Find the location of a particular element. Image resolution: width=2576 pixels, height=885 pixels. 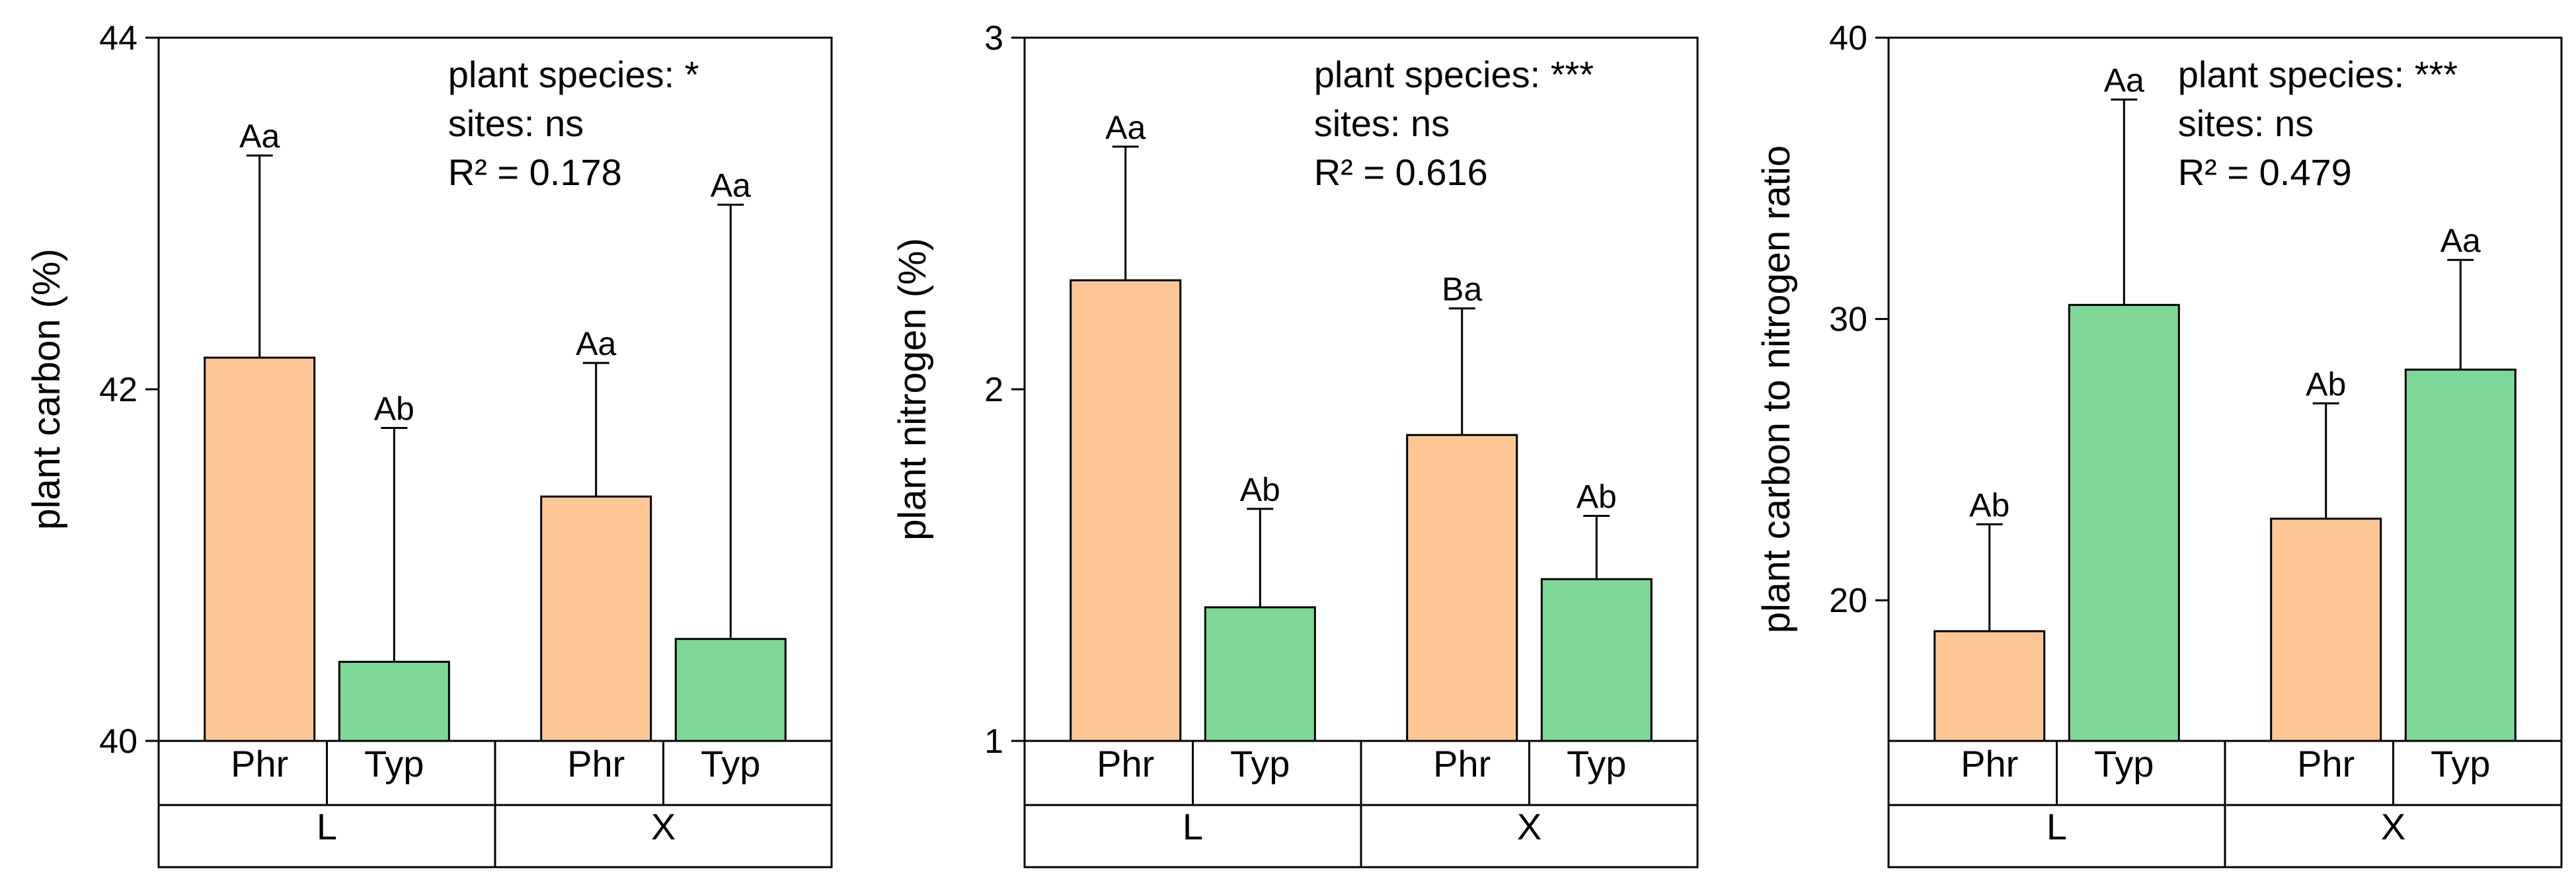

stats-annotation: plant species: * is located at coordinates (573, 74).